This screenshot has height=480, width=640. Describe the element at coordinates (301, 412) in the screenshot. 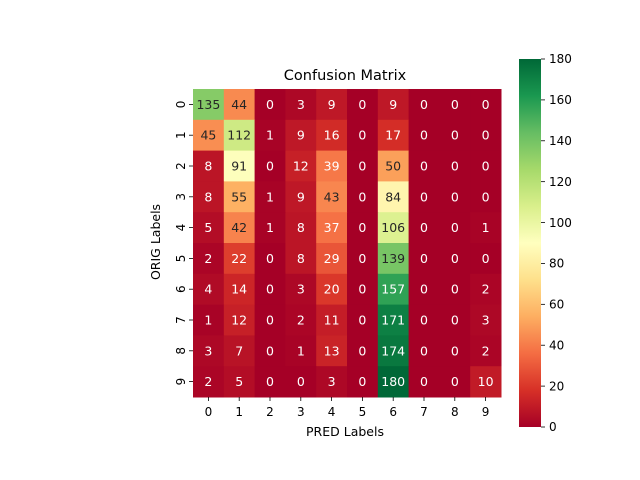

I see `x-tick-label: 3` at that location.